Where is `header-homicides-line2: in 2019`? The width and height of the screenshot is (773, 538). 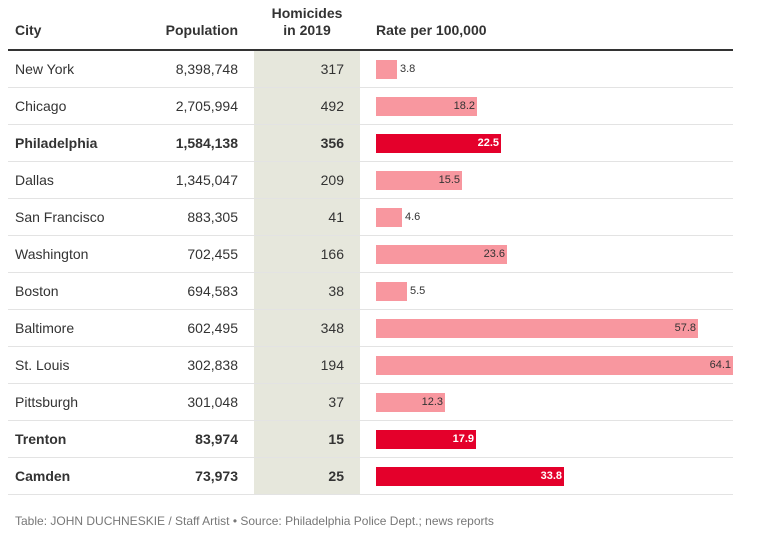 header-homicides-line2: in 2019 is located at coordinates (307, 30).